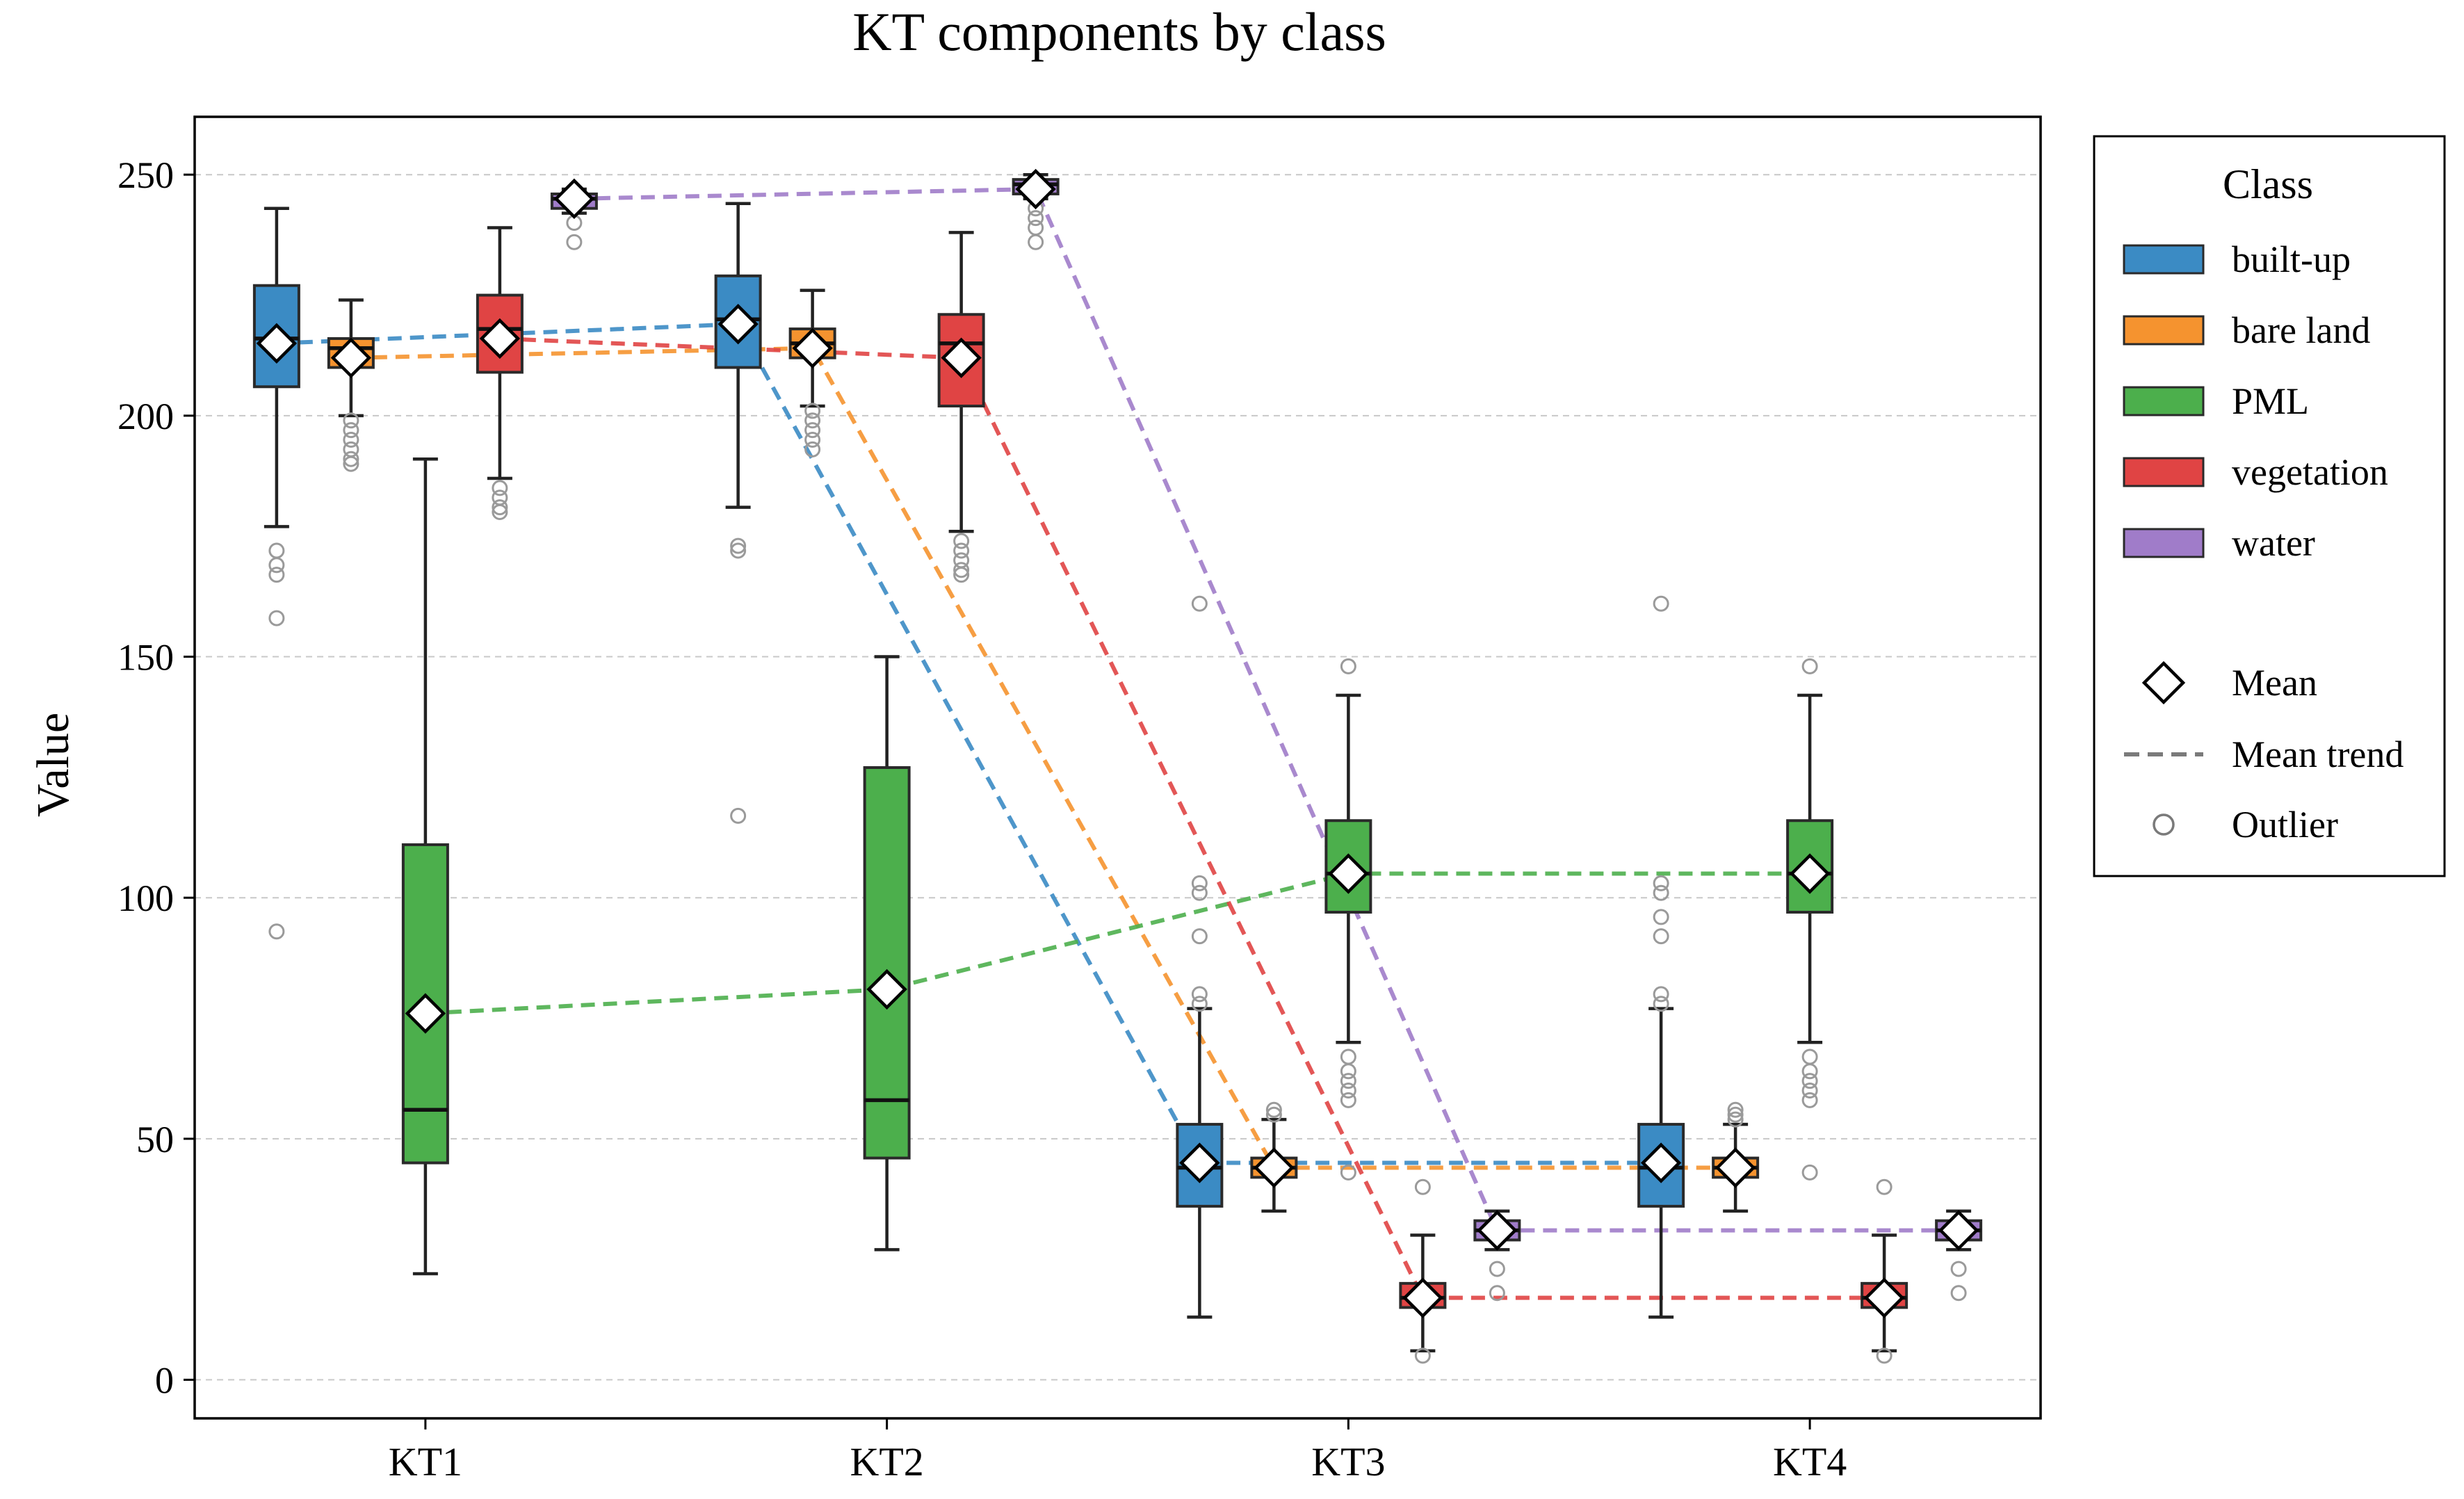  I want to click on legend-label-bare-land: bare land, so click(2301, 330).